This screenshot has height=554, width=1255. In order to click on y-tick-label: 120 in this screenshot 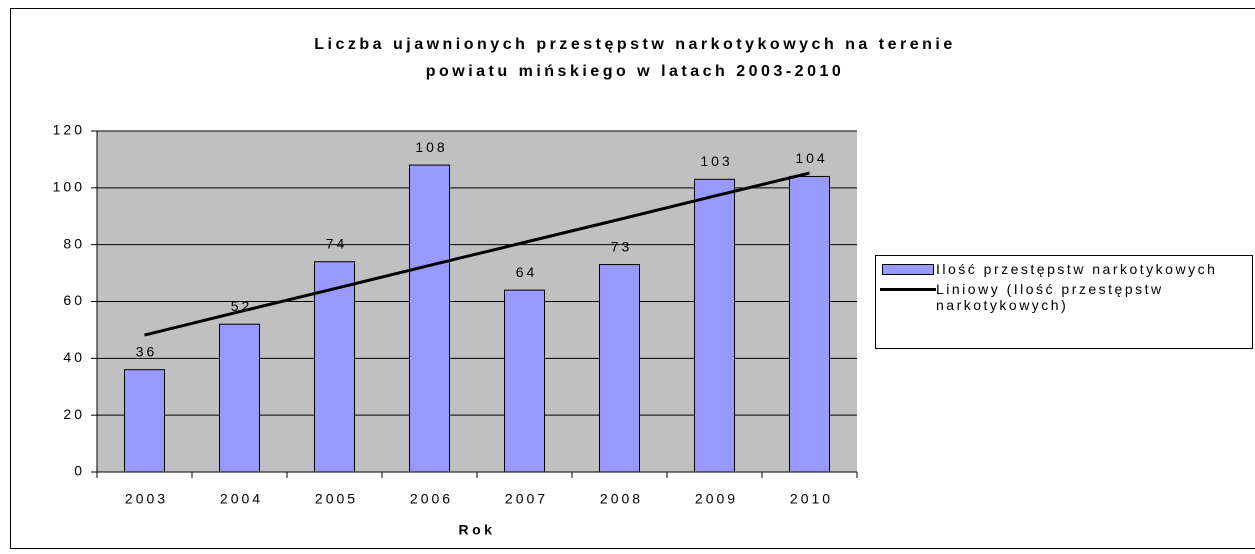, I will do `click(69, 130)`.